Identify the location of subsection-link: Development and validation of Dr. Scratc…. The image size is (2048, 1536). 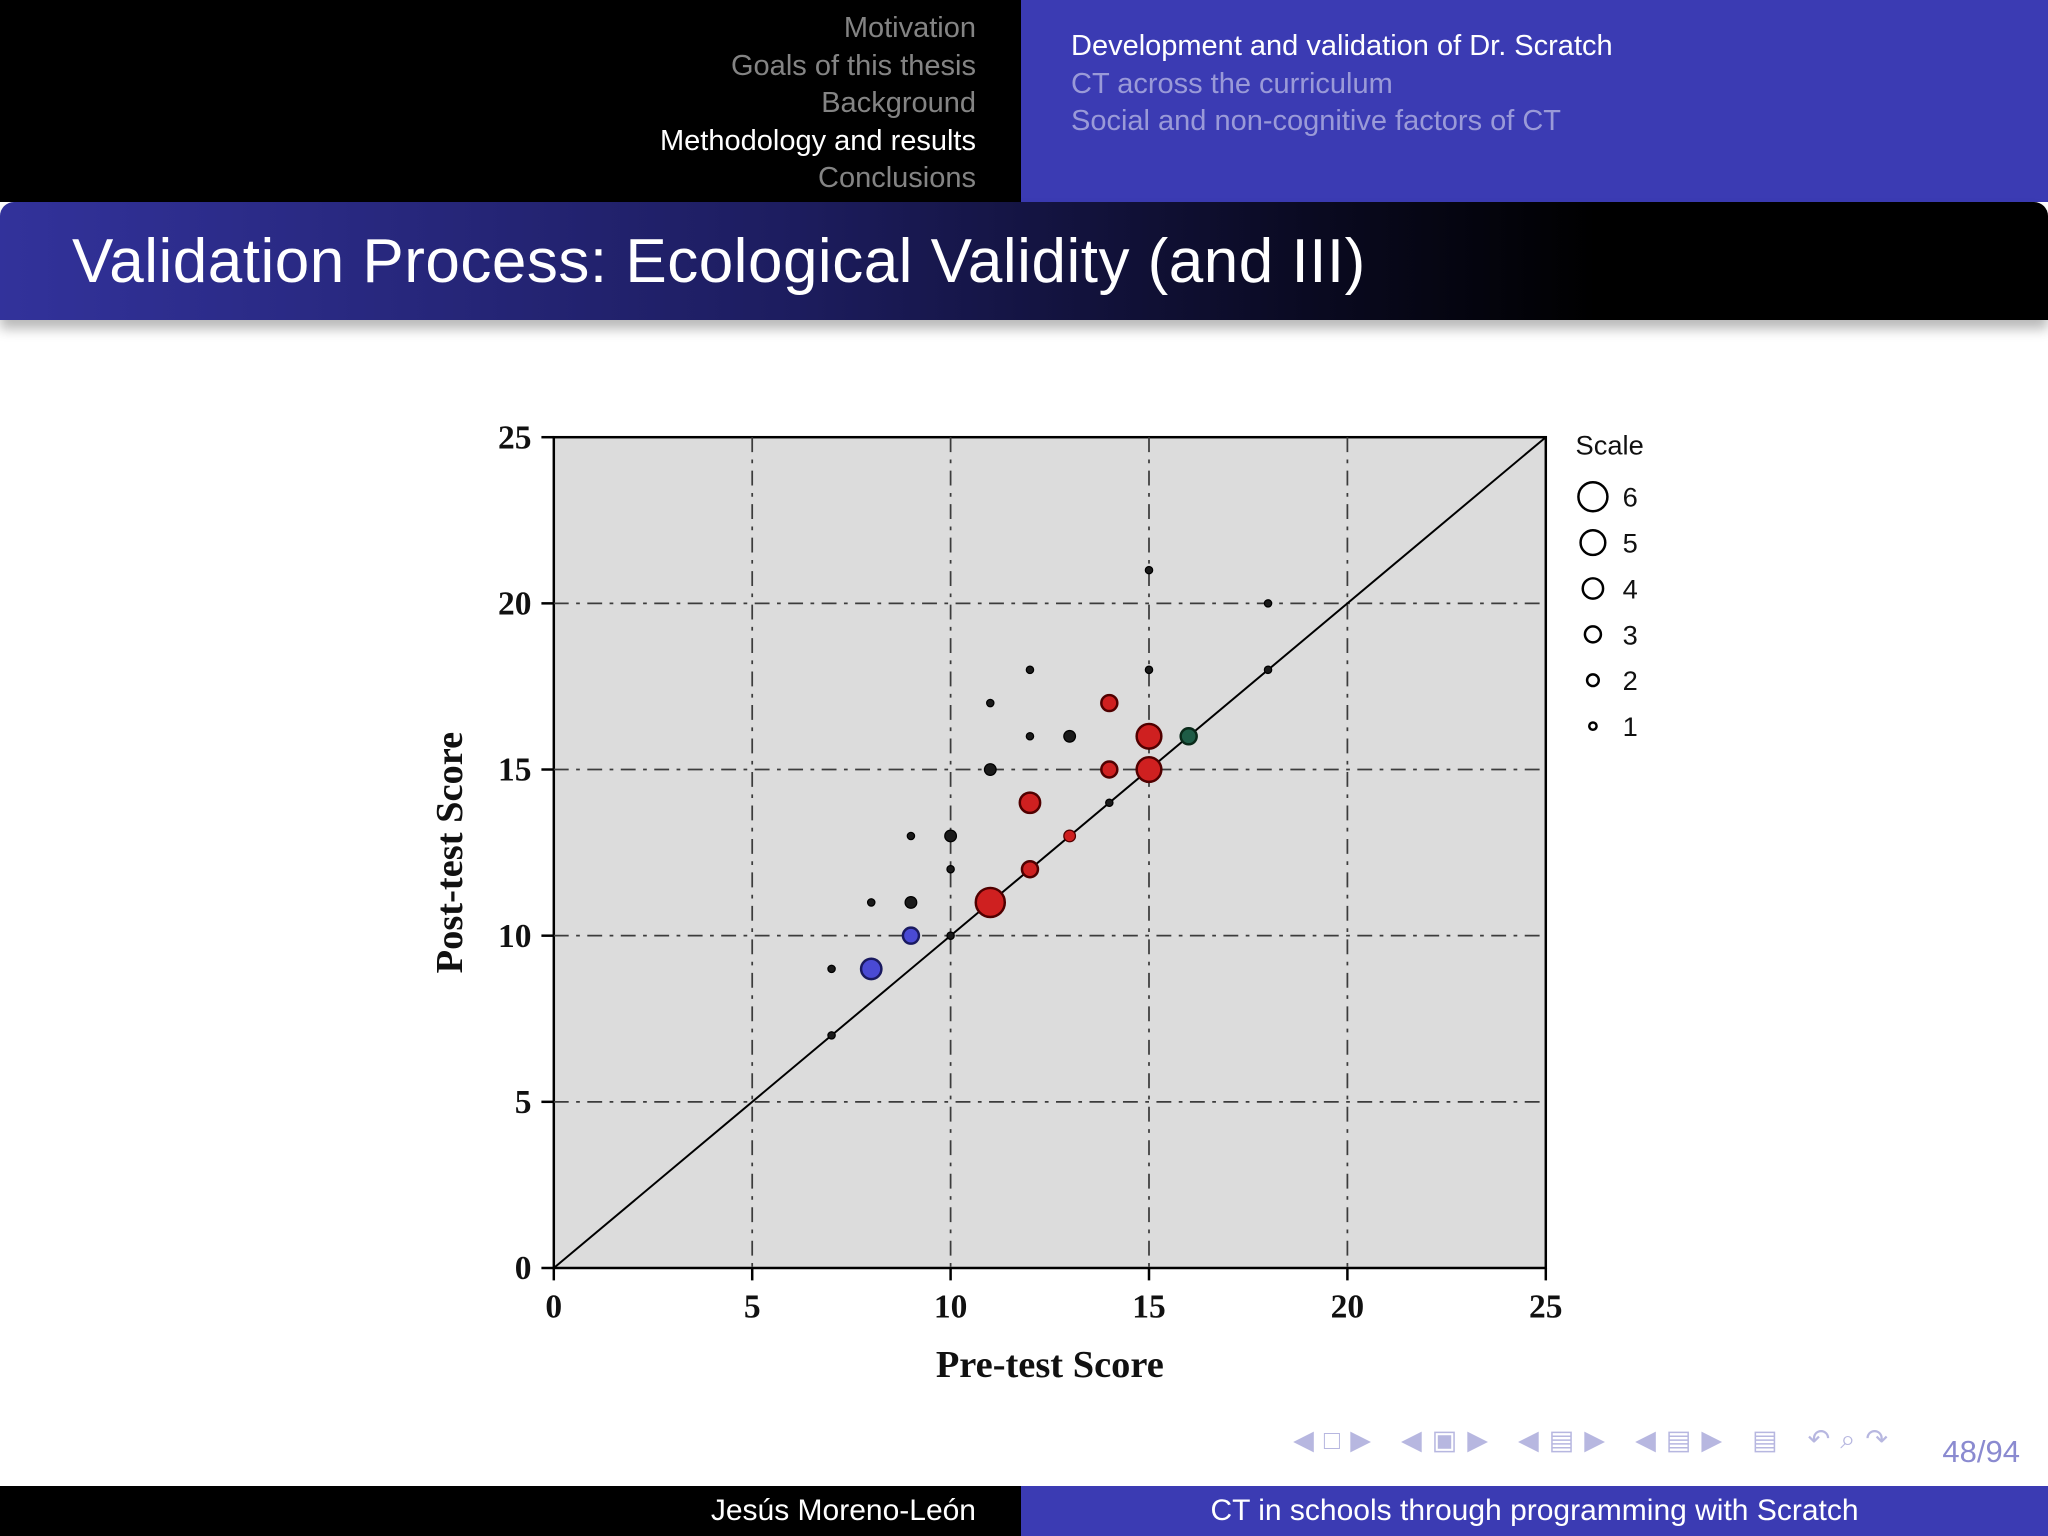
(1342, 46).